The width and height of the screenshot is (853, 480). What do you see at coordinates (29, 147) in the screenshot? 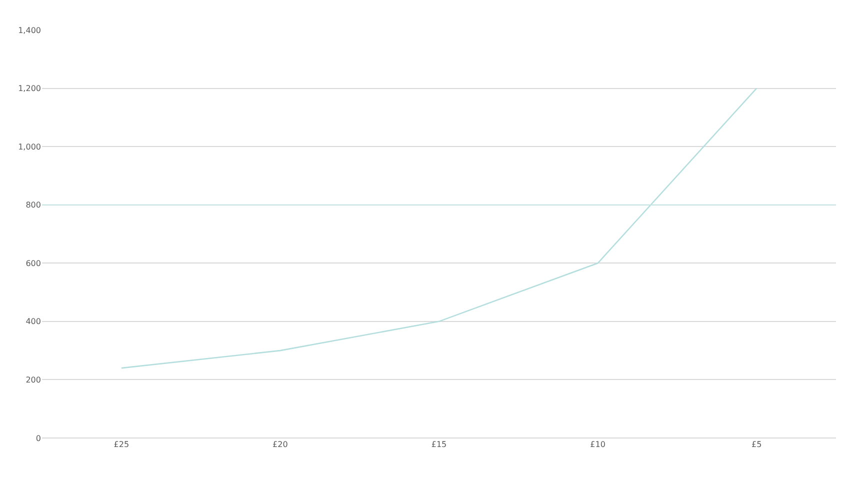
I see `y-tick-label: 1,000` at bounding box center [29, 147].